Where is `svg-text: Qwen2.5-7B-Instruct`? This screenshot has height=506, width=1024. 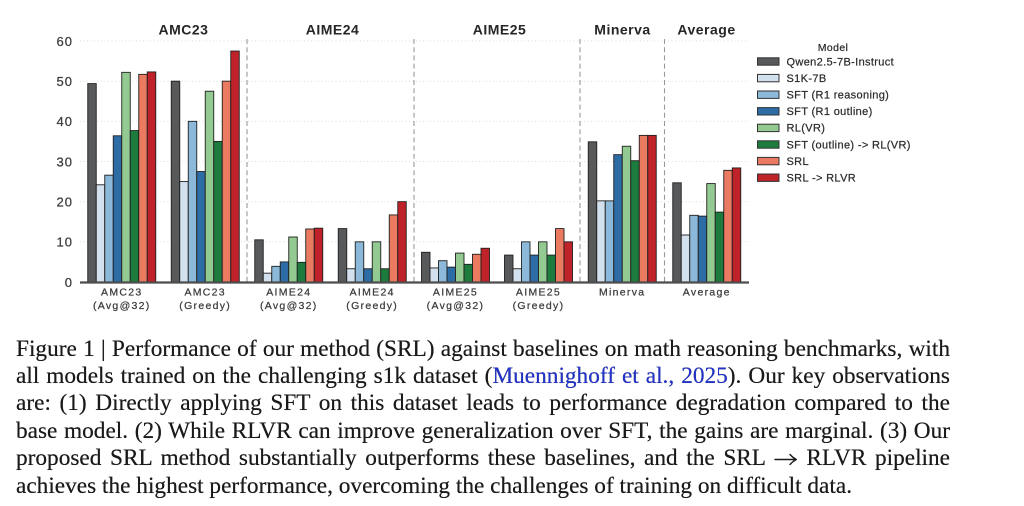 svg-text: Qwen2.5-7B-Instruct is located at coordinates (841, 62).